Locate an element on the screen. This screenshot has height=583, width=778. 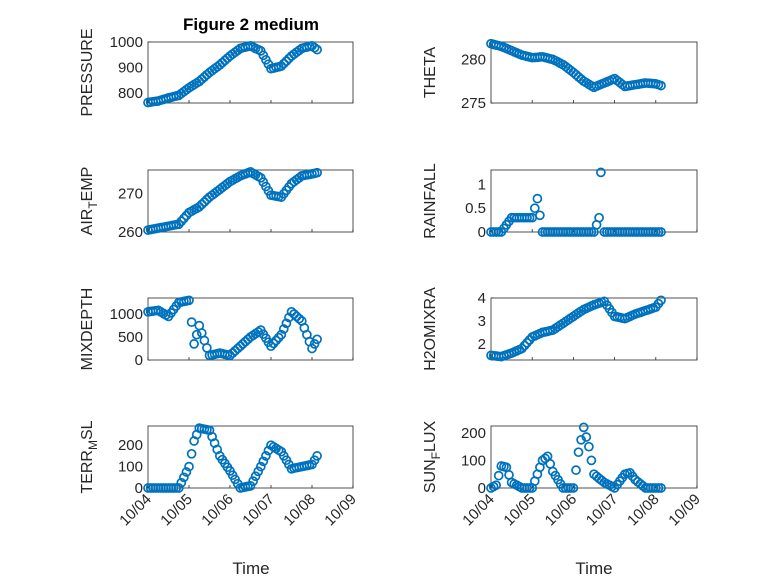
y-tick-label: 280 is located at coordinates (473, 59).